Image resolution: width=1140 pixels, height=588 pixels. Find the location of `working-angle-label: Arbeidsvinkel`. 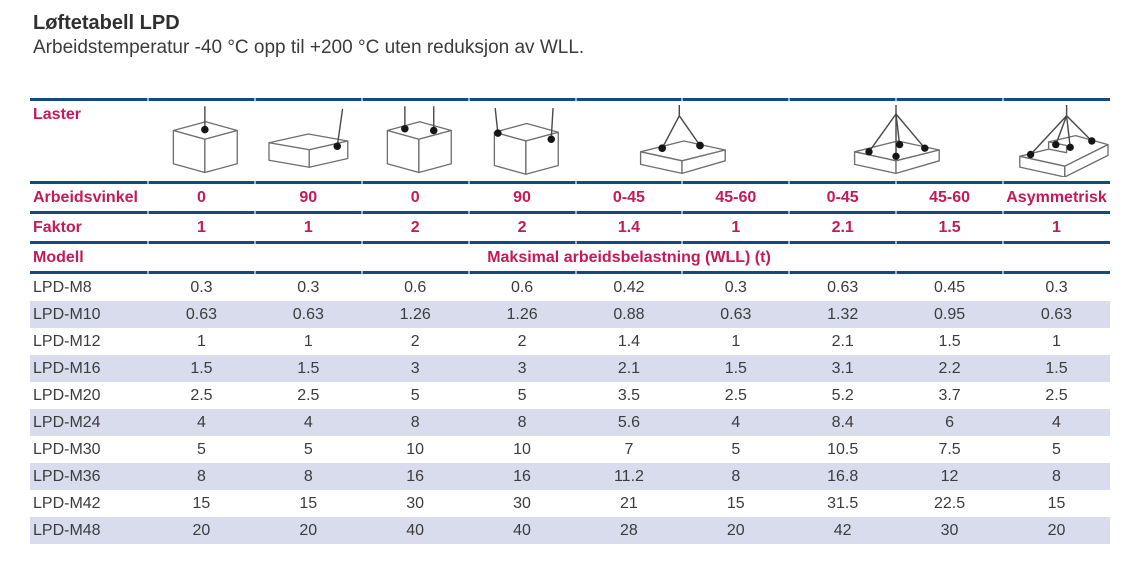

working-angle-label: Arbeidsvinkel is located at coordinates (85, 197).